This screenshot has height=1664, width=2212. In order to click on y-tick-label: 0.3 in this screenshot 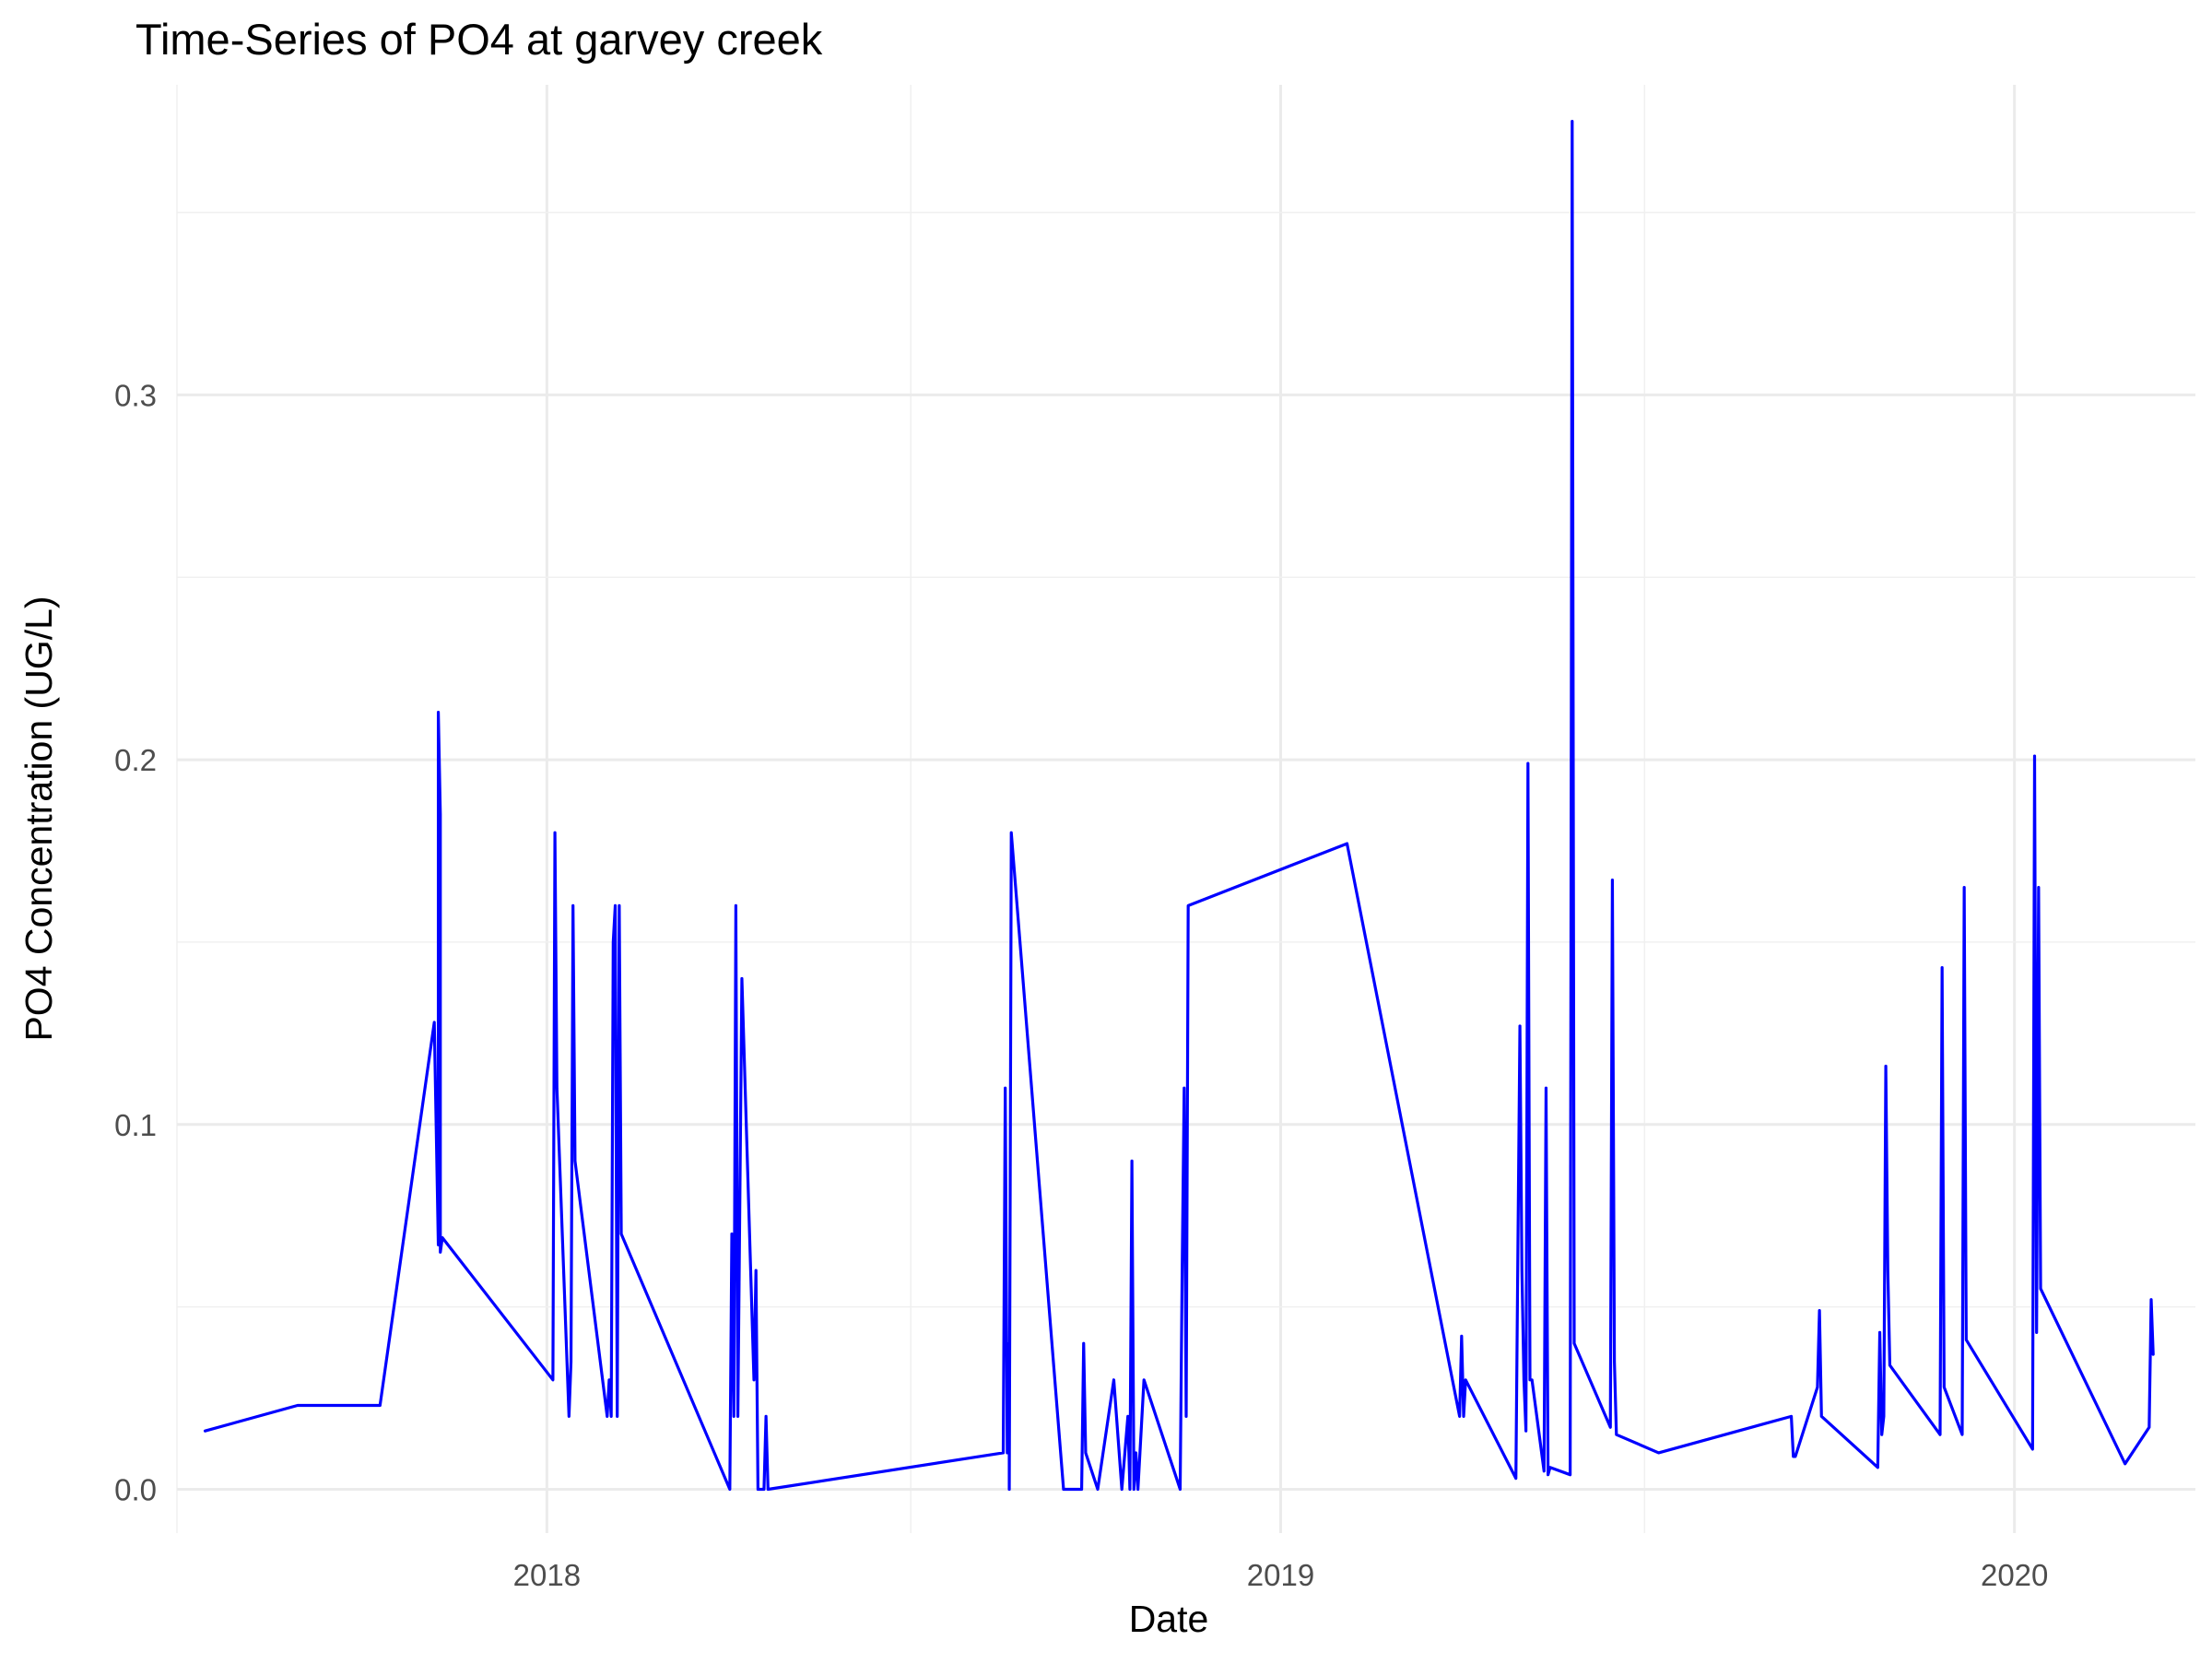, I will do `click(135, 395)`.